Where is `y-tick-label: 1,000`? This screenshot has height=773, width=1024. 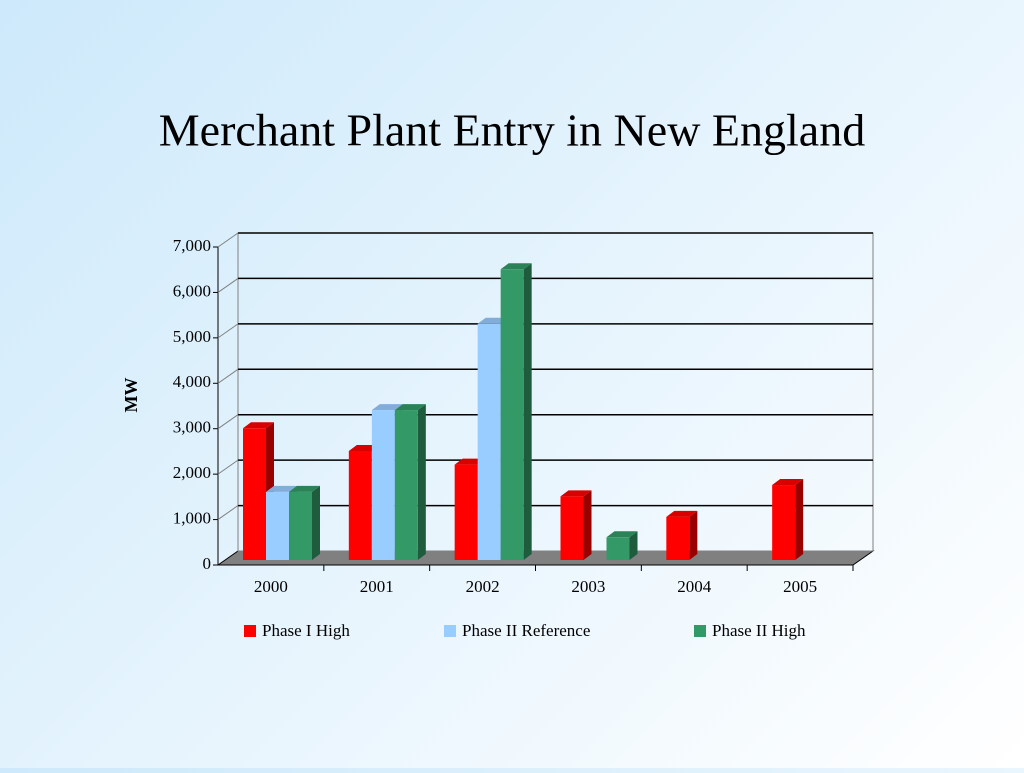
y-tick-label: 1,000 is located at coordinates (192, 517).